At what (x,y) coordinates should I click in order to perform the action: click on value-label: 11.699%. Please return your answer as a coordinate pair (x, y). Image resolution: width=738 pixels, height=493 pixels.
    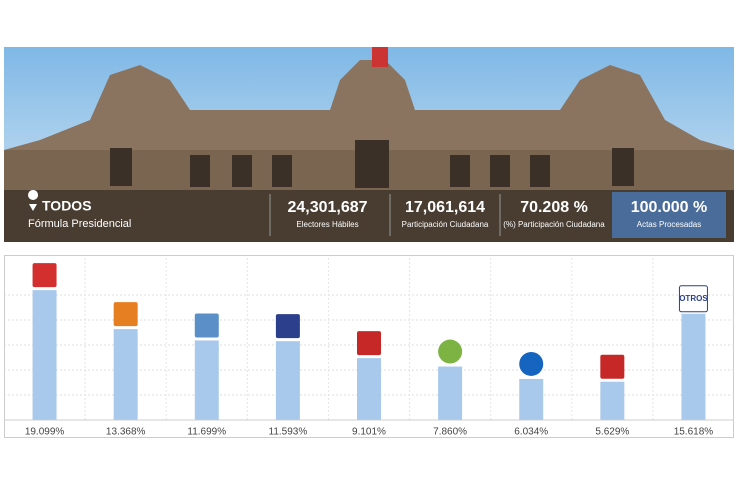
    Looking at the image, I should click on (206, 432).